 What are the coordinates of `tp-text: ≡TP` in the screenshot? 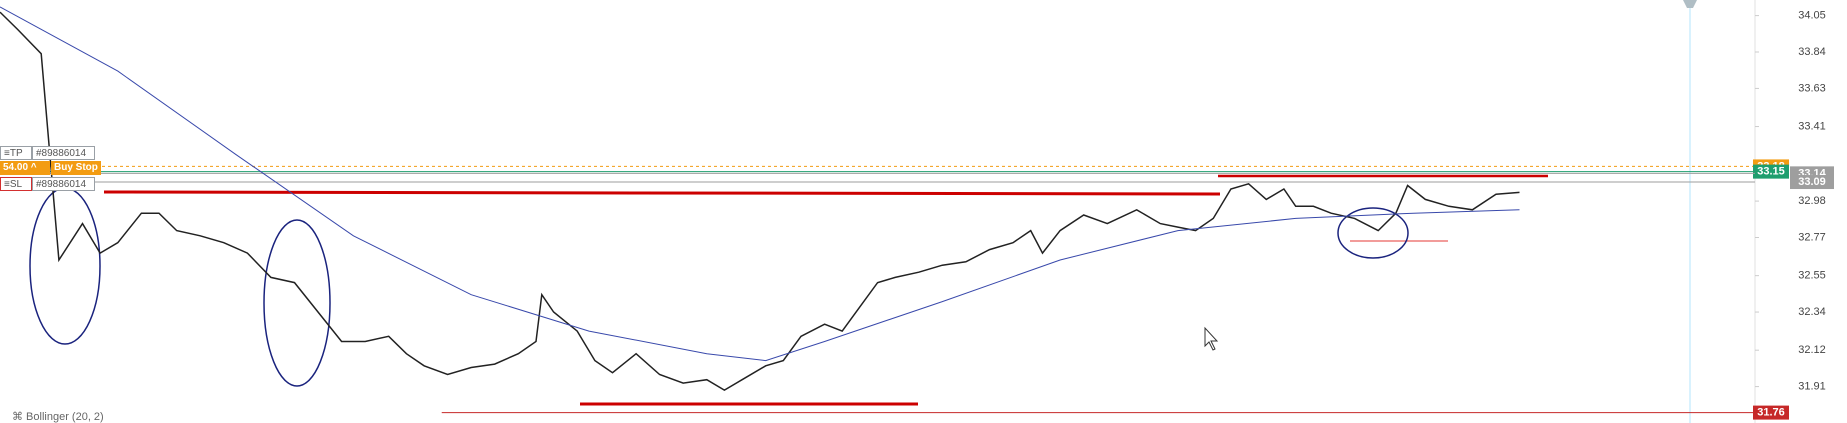 It's located at (13, 153).